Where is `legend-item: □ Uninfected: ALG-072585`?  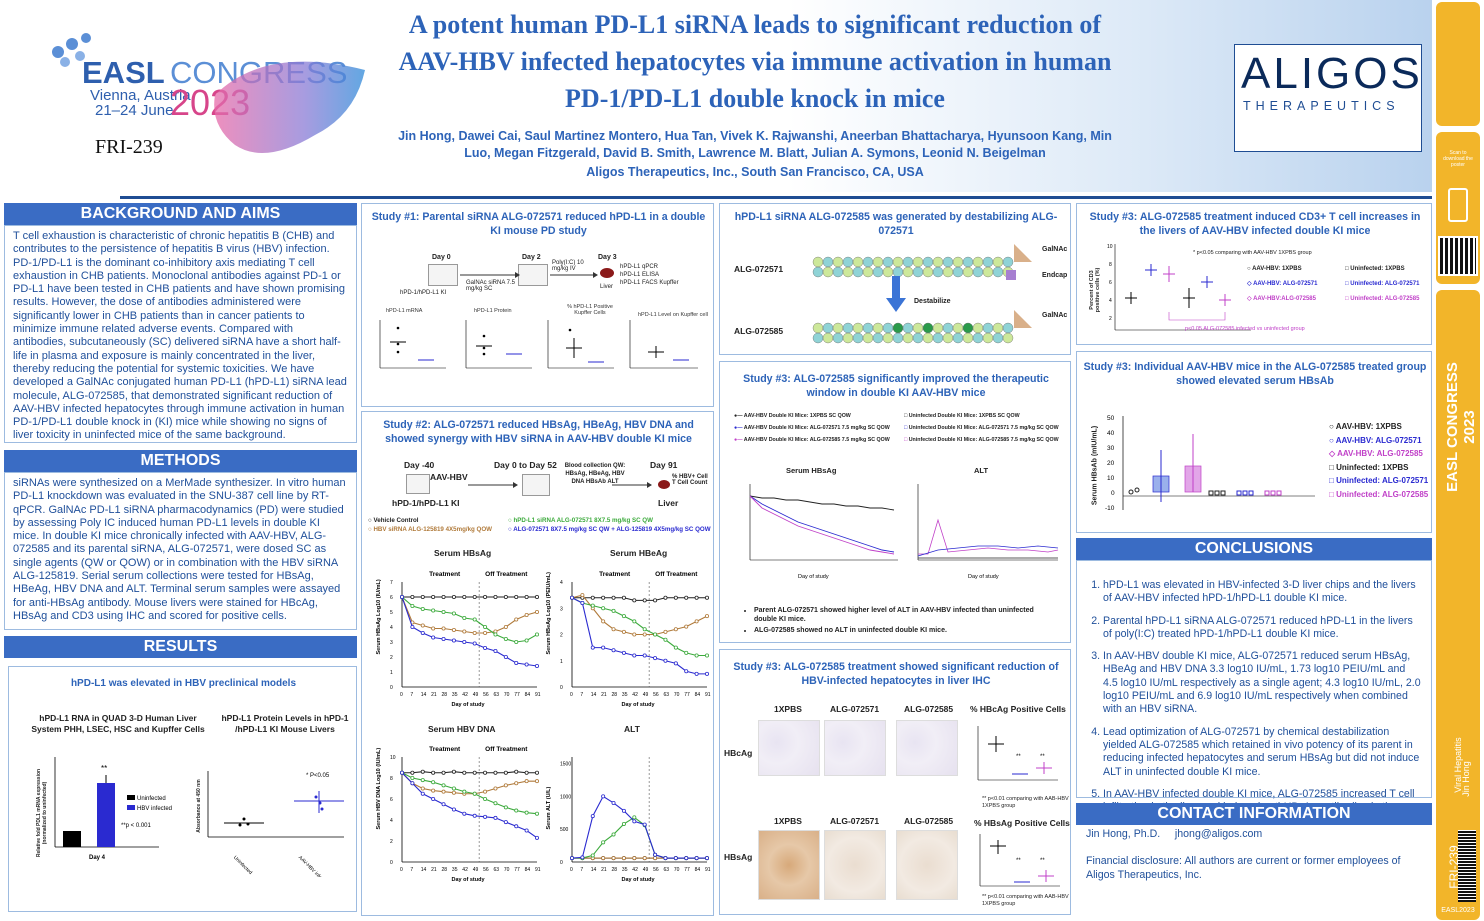
legend-item: □ Uninfected: ALG-072585 is located at coordinates (1382, 299).